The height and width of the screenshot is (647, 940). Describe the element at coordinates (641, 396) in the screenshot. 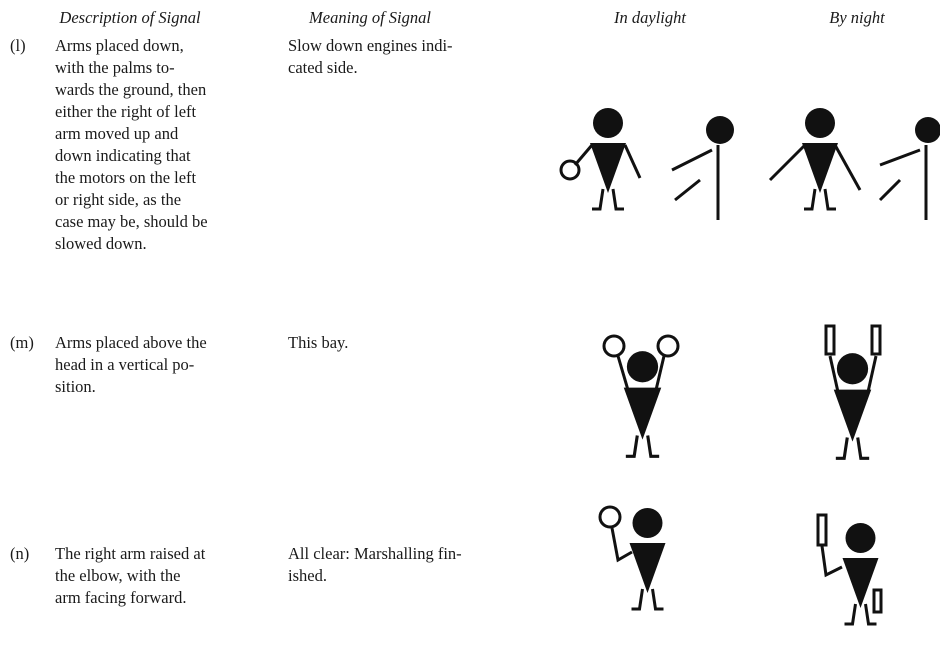

I see `figure-m-daylight` at that location.